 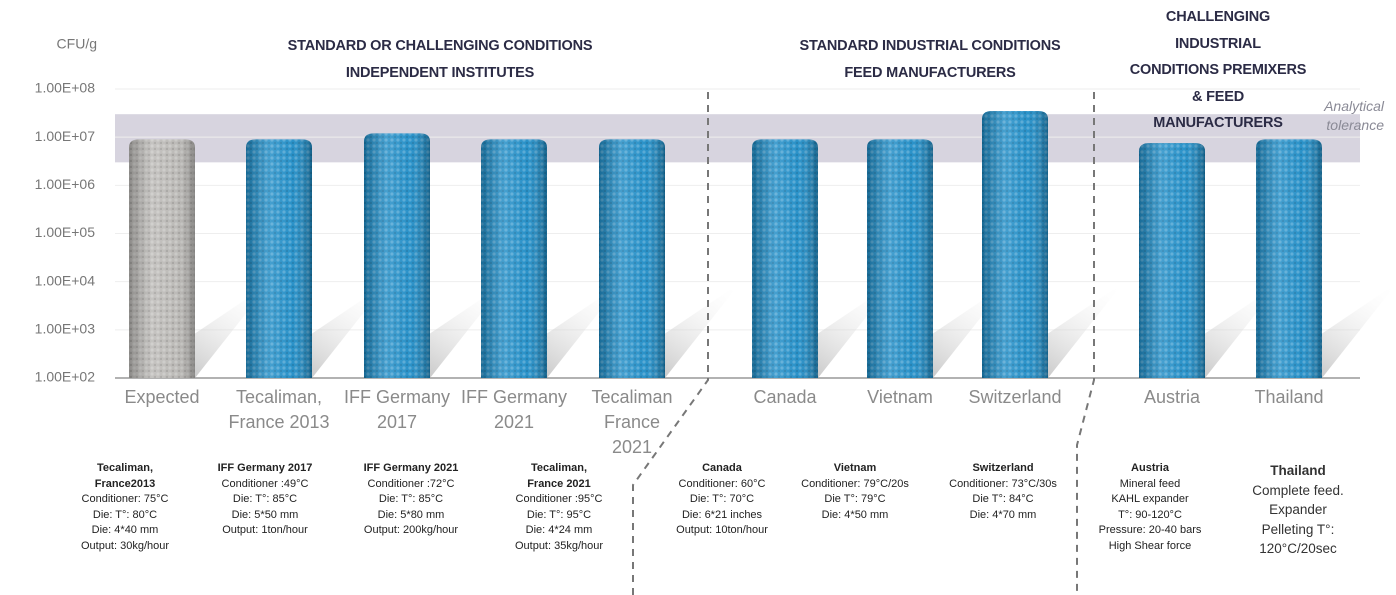 I want to click on note-title: Canada, so click(x=722, y=468).